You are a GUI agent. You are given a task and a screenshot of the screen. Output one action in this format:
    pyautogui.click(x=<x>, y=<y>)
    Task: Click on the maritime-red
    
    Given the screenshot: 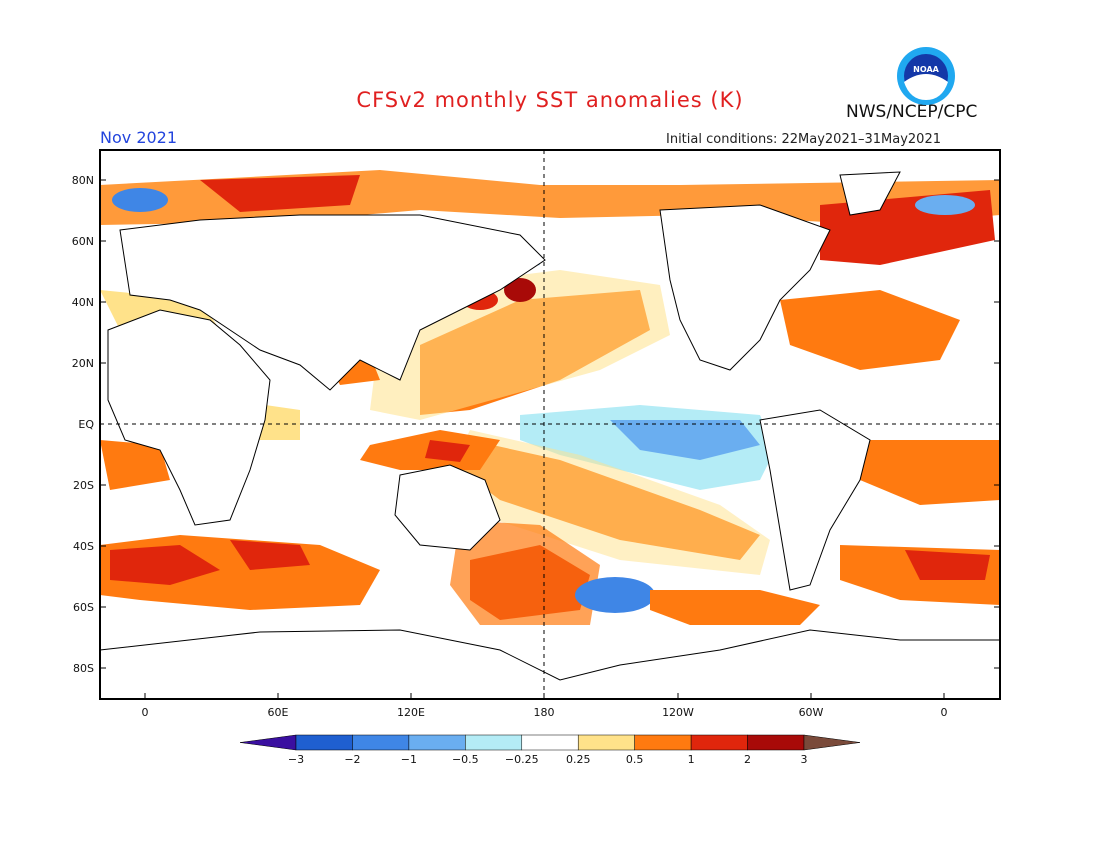 What is the action you would take?
    pyautogui.click(x=447, y=451)
    